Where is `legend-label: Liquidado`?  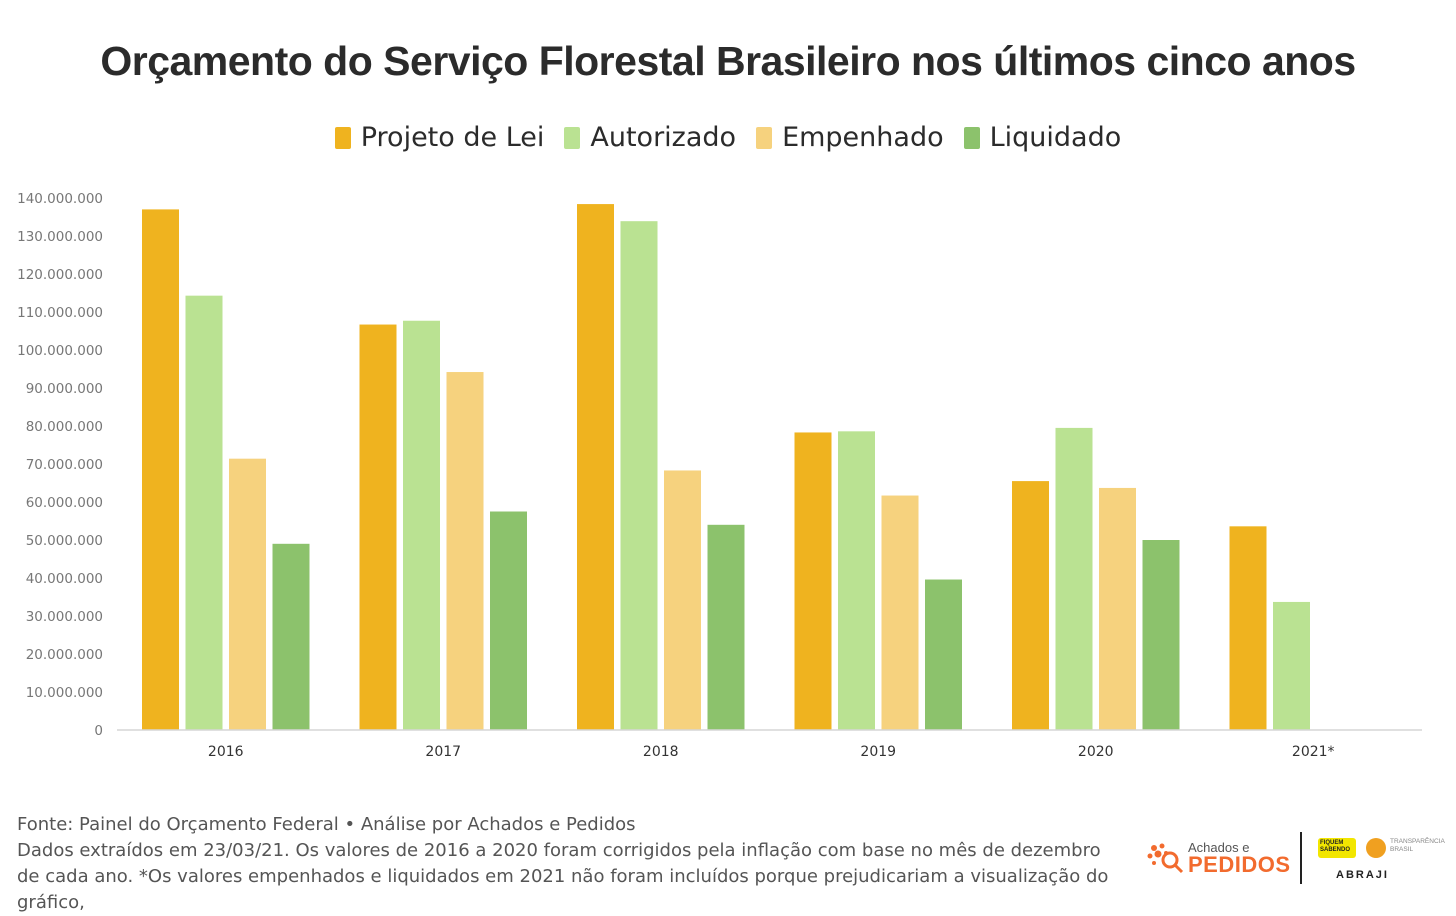 legend-label: Liquidado is located at coordinates (1055, 137).